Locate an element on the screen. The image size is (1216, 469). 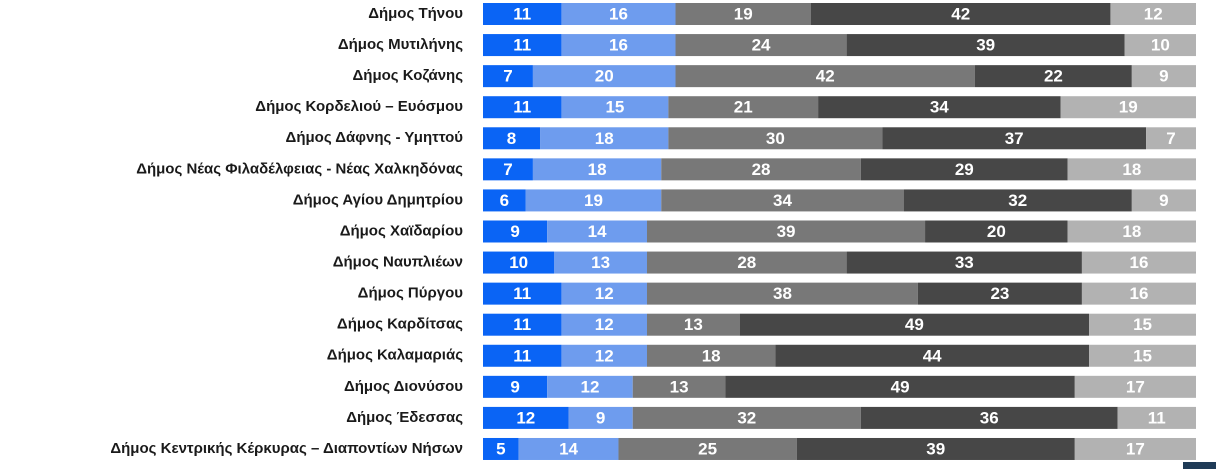
category-label: Δήμος Μυτιλήνης is located at coordinates (400, 44).